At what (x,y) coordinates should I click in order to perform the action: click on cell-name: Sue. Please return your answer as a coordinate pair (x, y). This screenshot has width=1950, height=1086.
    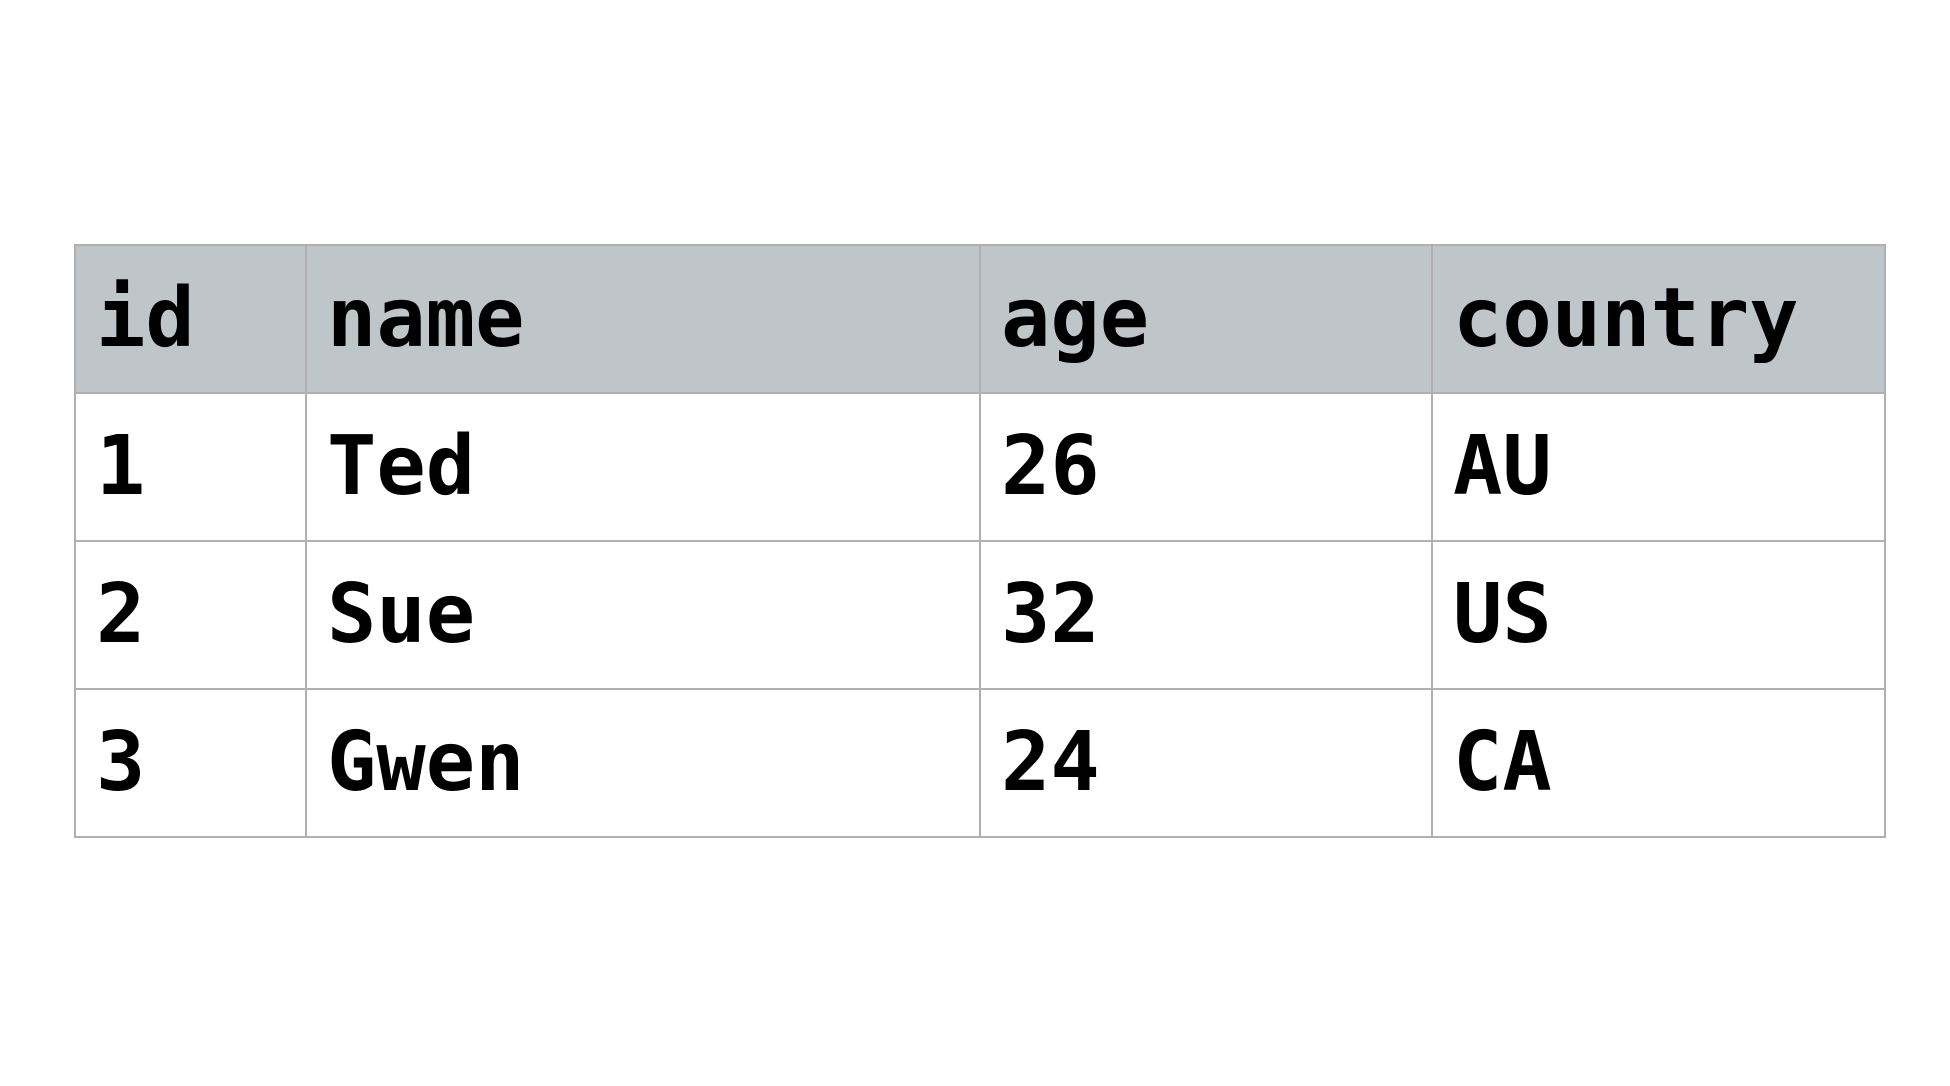
    Looking at the image, I should click on (643, 615).